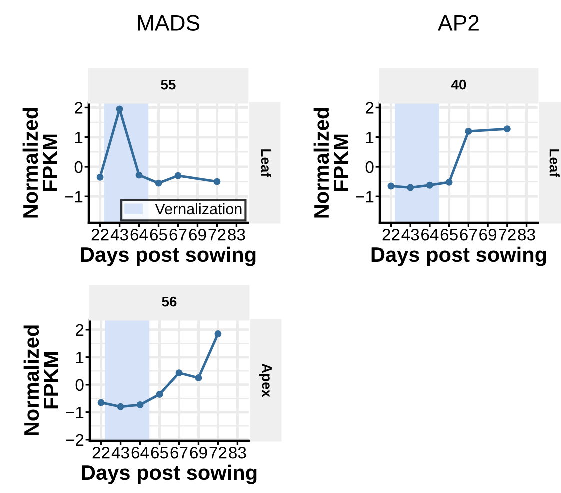  Describe the element at coordinates (169, 301) in the screenshot. I see `chart-subtitle: 56` at that location.